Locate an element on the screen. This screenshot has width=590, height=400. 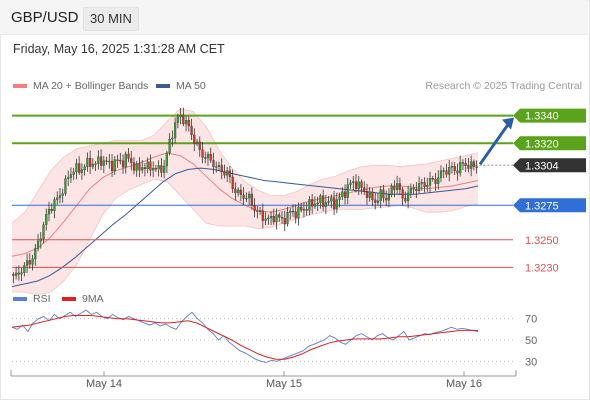
level-label-1.3340: 1.3340 is located at coordinates (542, 117).